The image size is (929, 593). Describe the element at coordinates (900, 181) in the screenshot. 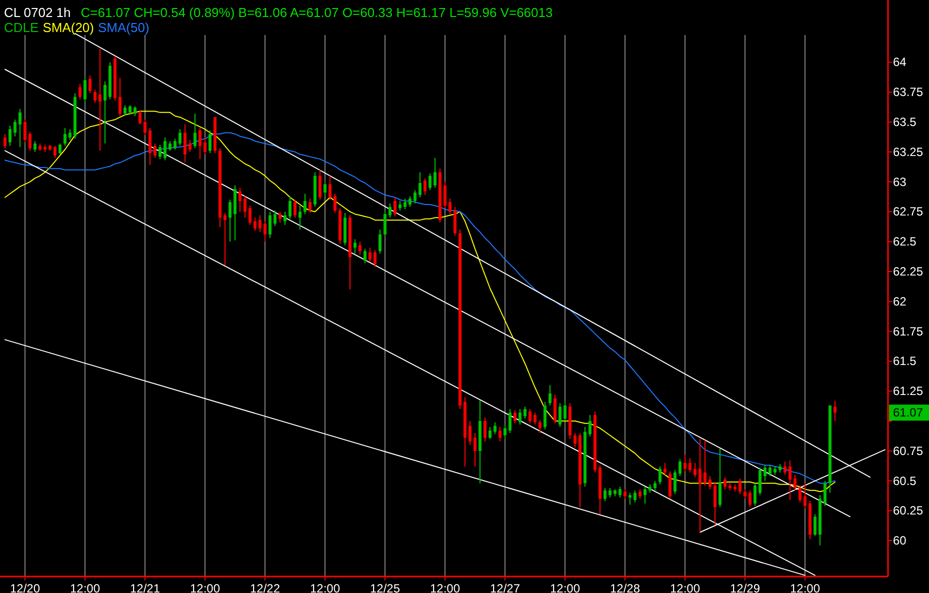

I see `y-tick-label: 63` at that location.